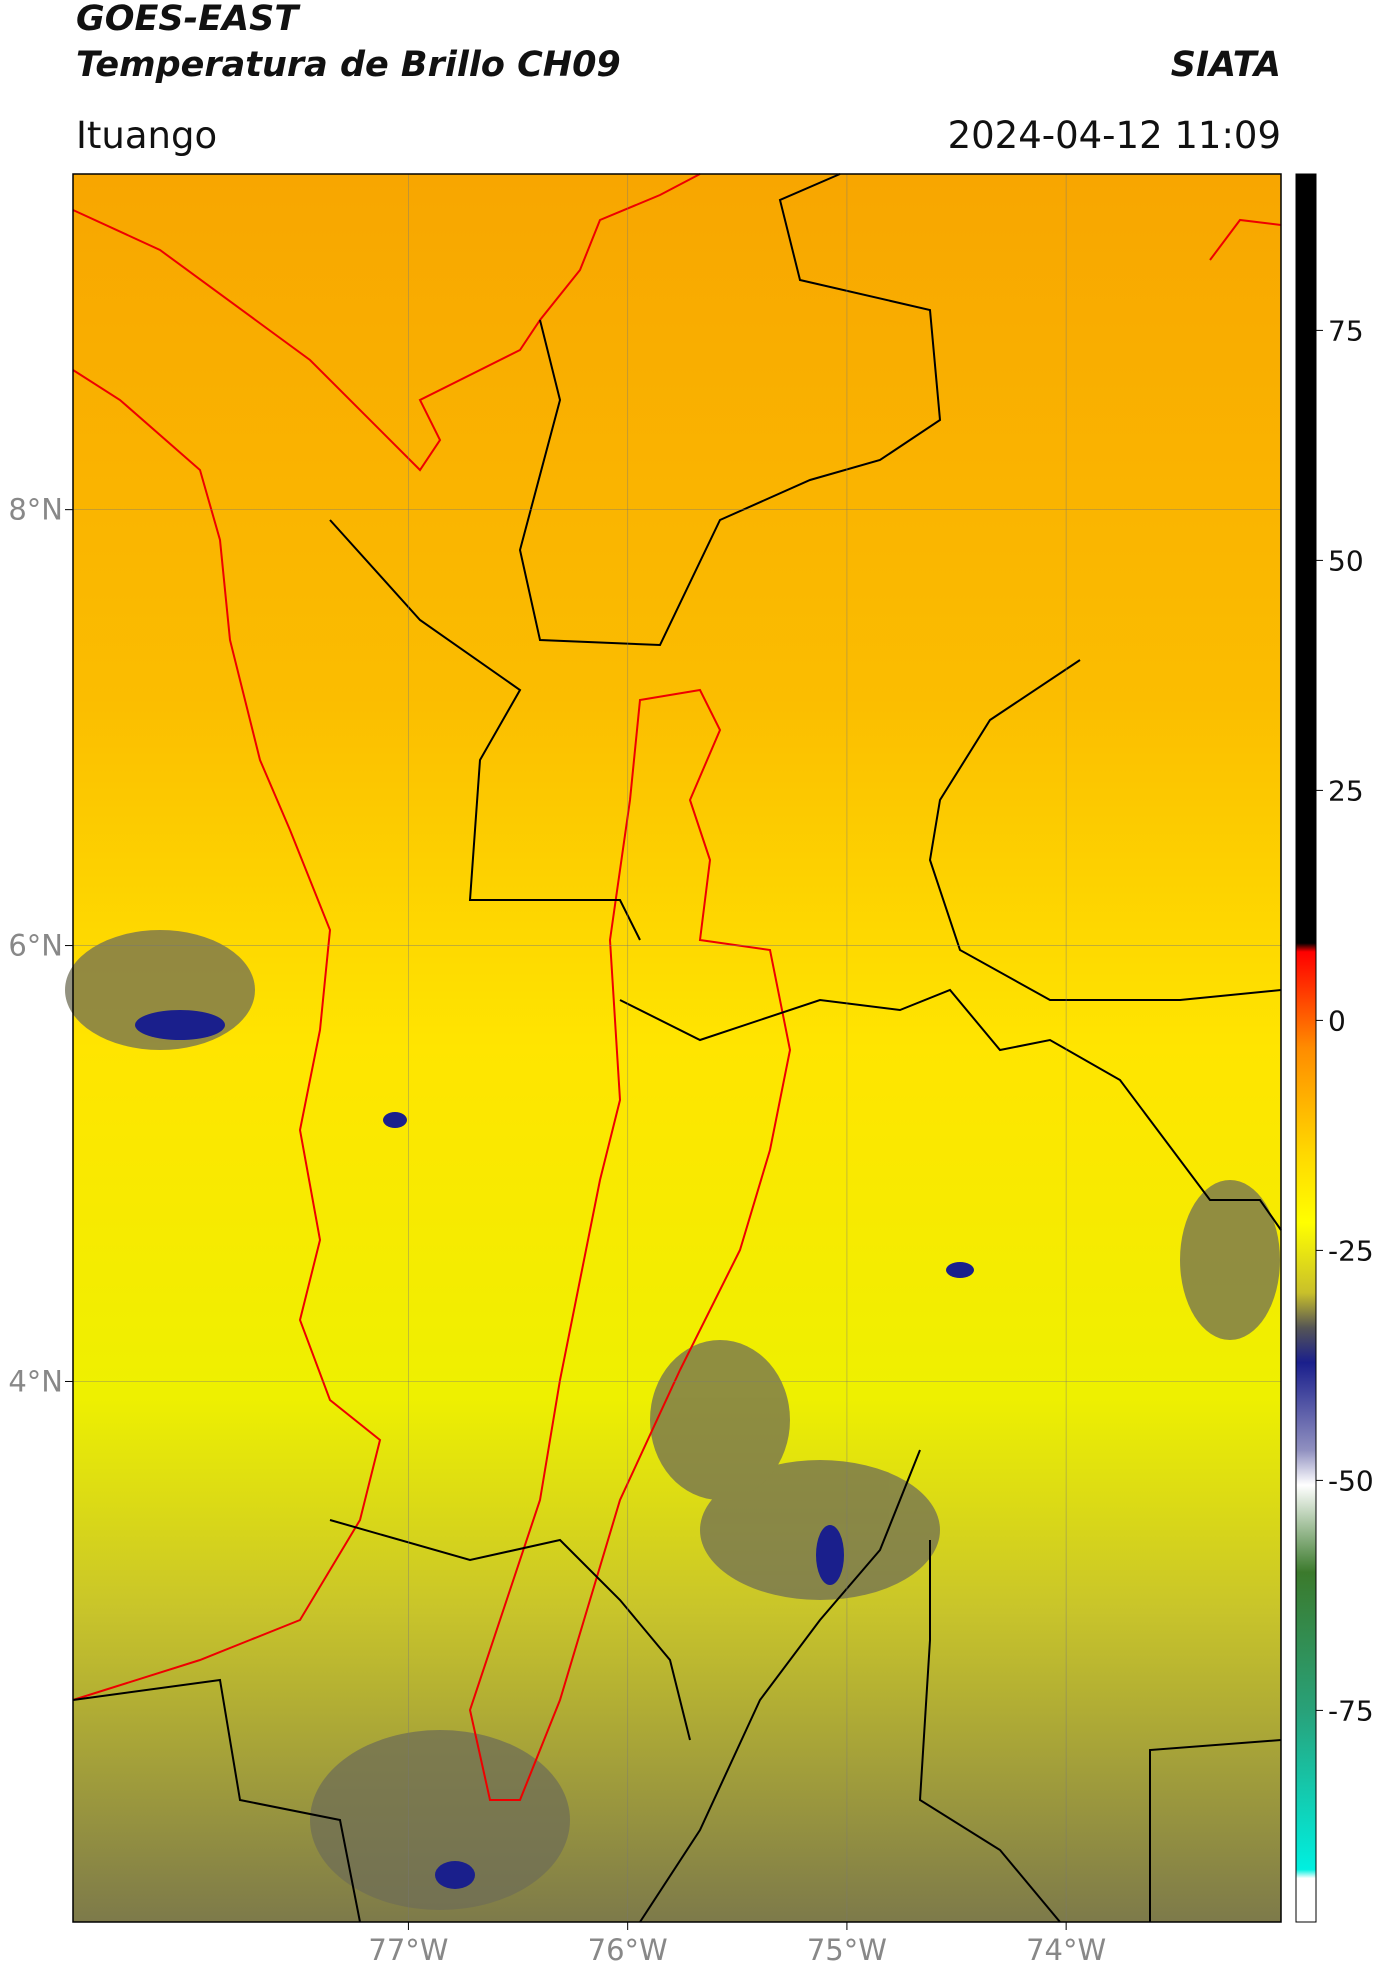 Image resolution: width=1384 pixels, height=1985 pixels. Describe the element at coordinates (35, 510) in the screenshot. I see `y-tick-label: 8°N` at that location.